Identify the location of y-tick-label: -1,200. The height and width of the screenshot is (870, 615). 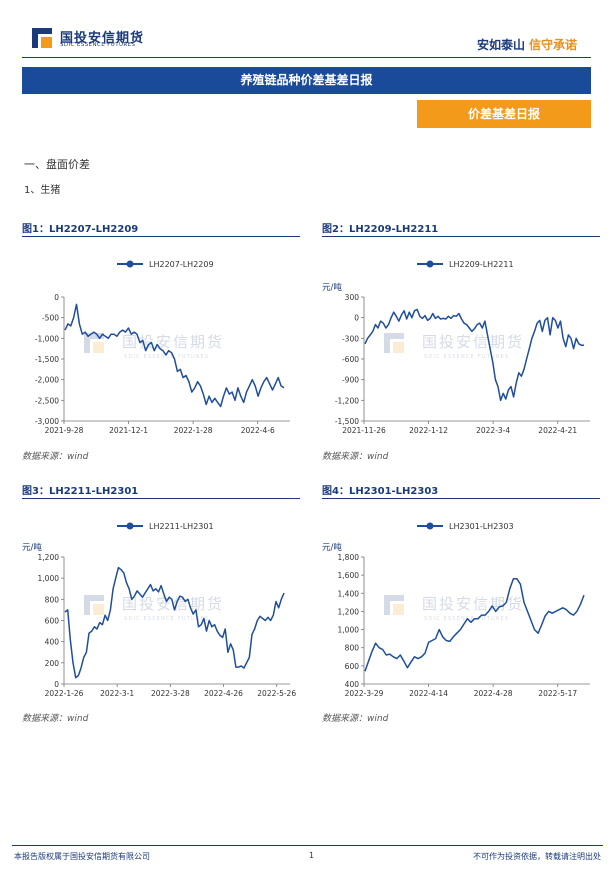
(347, 400).